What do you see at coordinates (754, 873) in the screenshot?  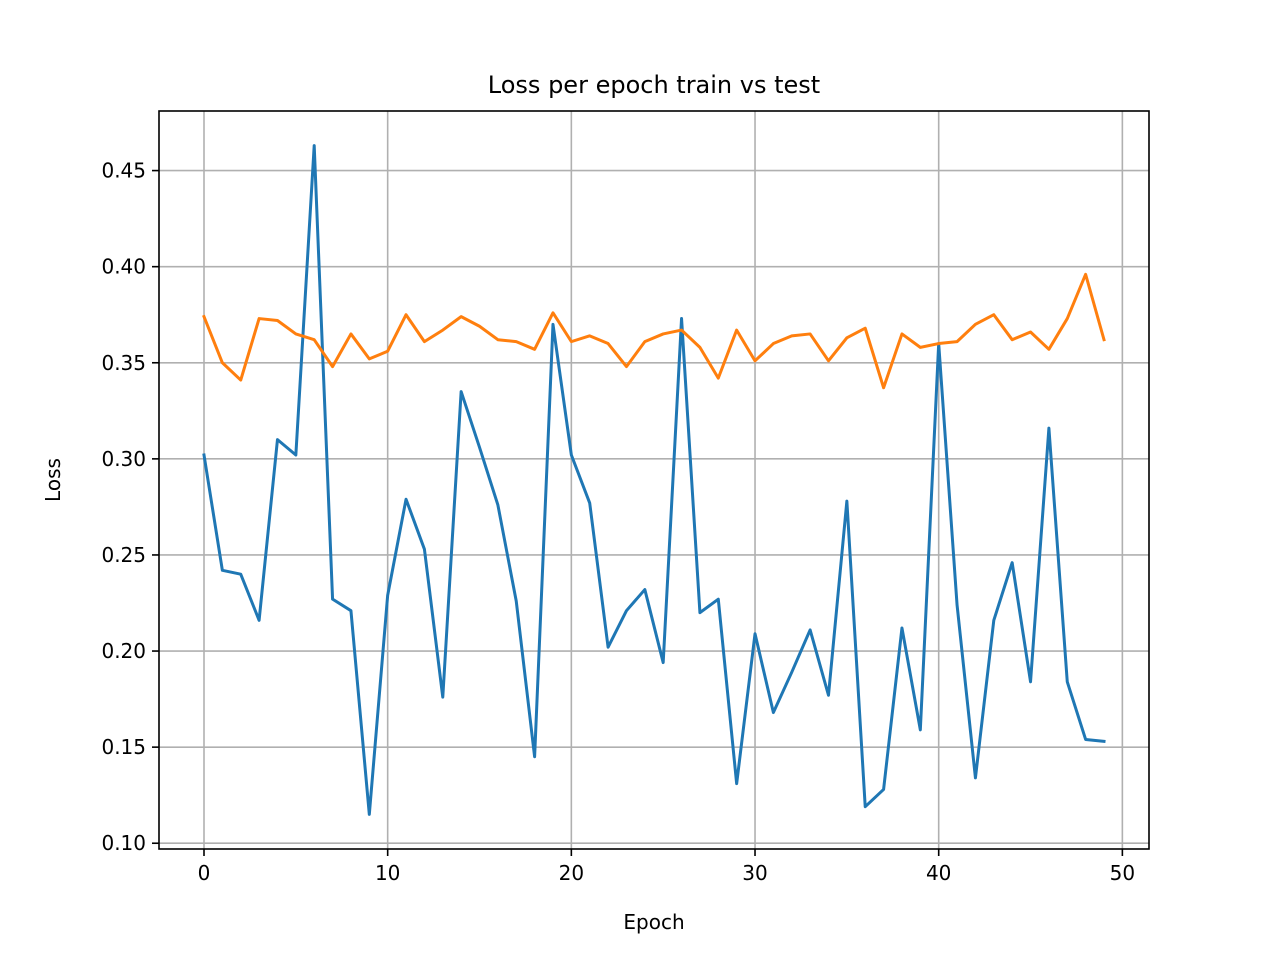 I see `x-tick-label: 30` at bounding box center [754, 873].